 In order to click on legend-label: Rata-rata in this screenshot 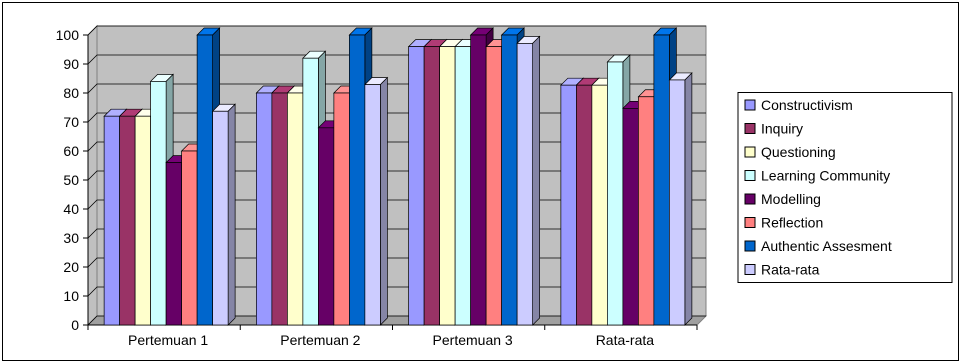, I will do `click(790, 270)`.